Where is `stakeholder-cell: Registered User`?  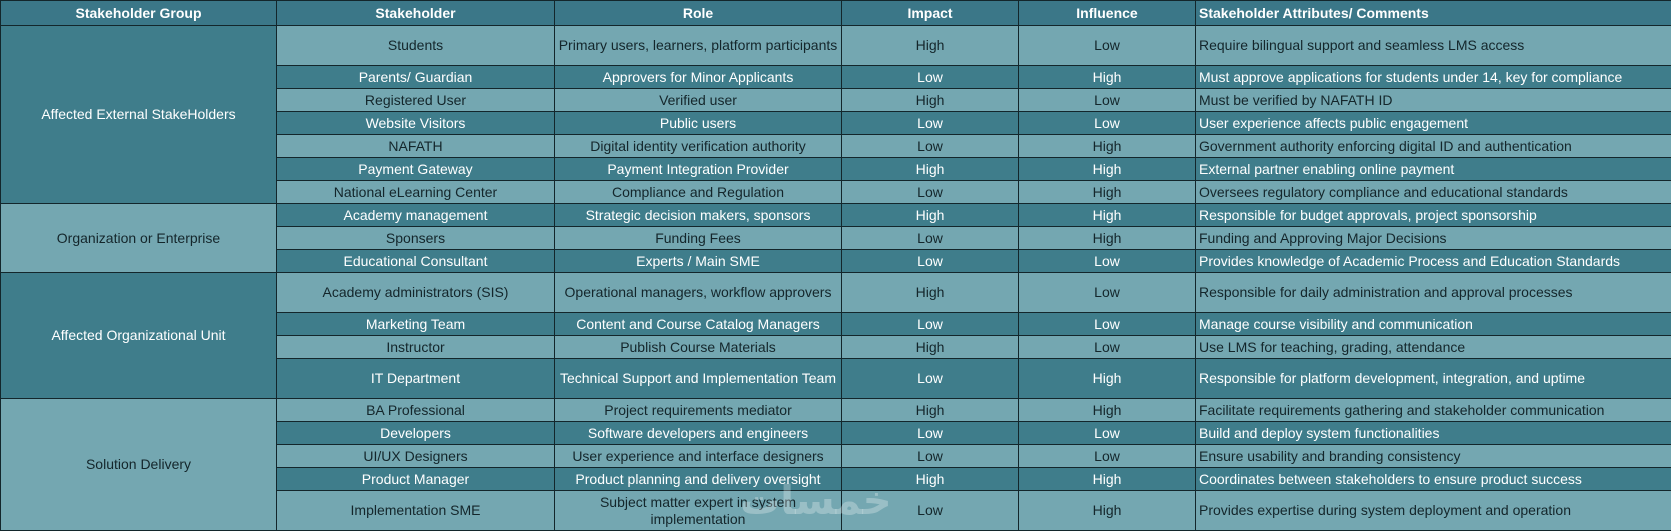
stakeholder-cell: Registered User is located at coordinates (416, 100).